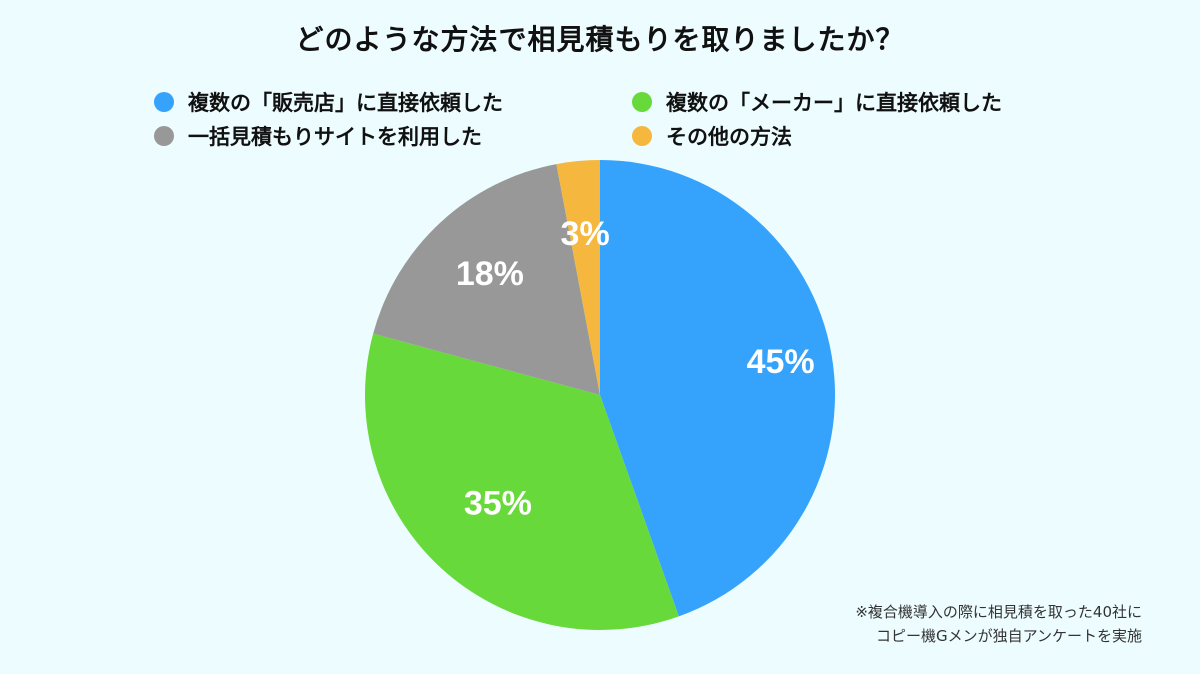 The height and width of the screenshot is (674, 1200). What do you see at coordinates (585, 234) in the screenshot?
I see `pie-data-label-4: 3%` at bounding box center [585, 234].